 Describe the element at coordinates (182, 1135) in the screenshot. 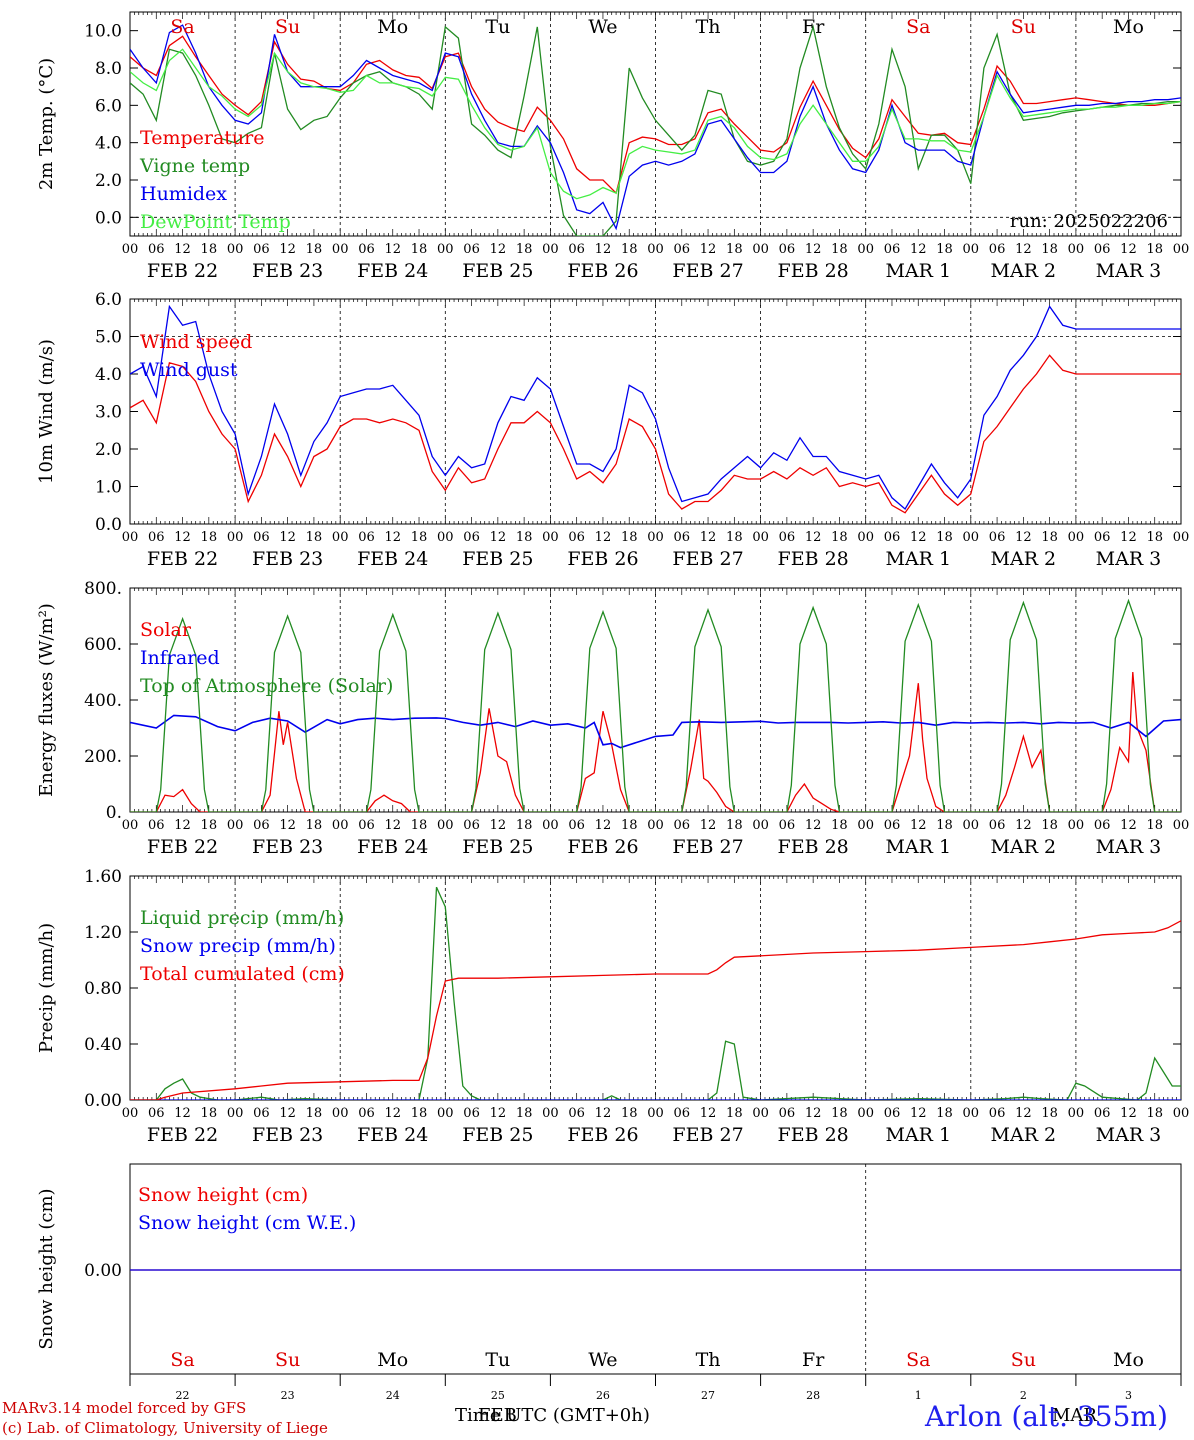

I see `date-label: FEB 22` at that location.